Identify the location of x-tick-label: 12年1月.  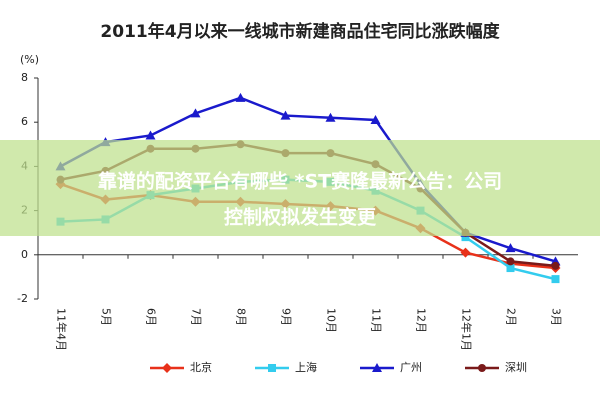
(467, 329).